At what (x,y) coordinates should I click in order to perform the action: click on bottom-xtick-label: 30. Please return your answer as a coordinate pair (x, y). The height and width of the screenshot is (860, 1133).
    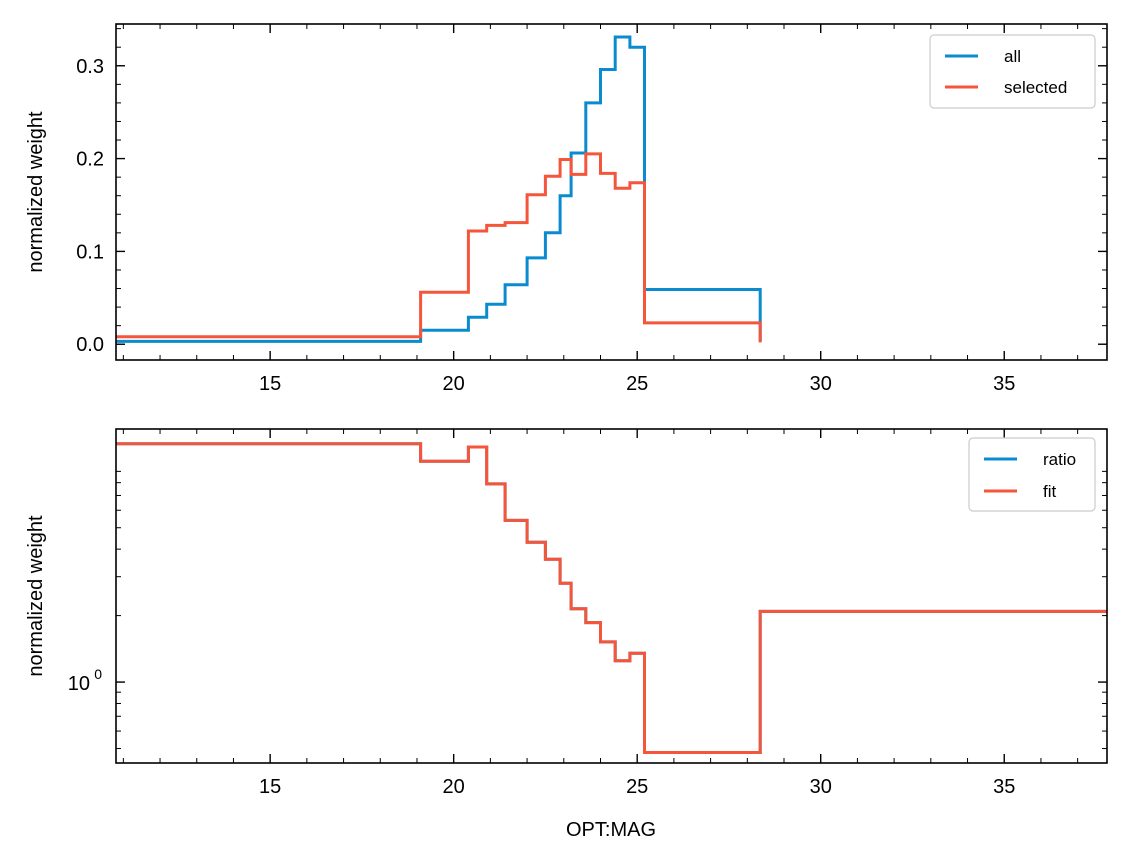
    Looking at the image, I should click on (821, 787).